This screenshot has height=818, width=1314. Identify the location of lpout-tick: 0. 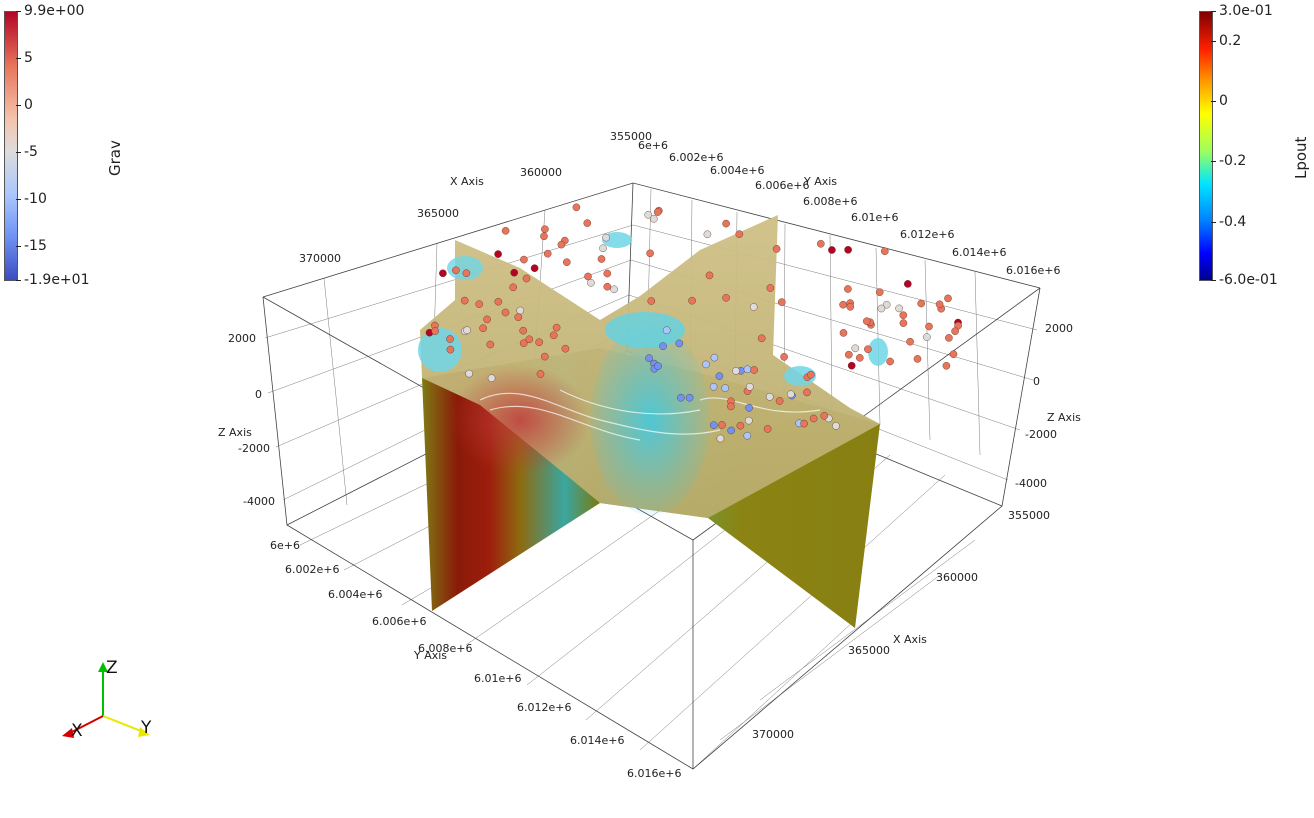
(1219, 101).